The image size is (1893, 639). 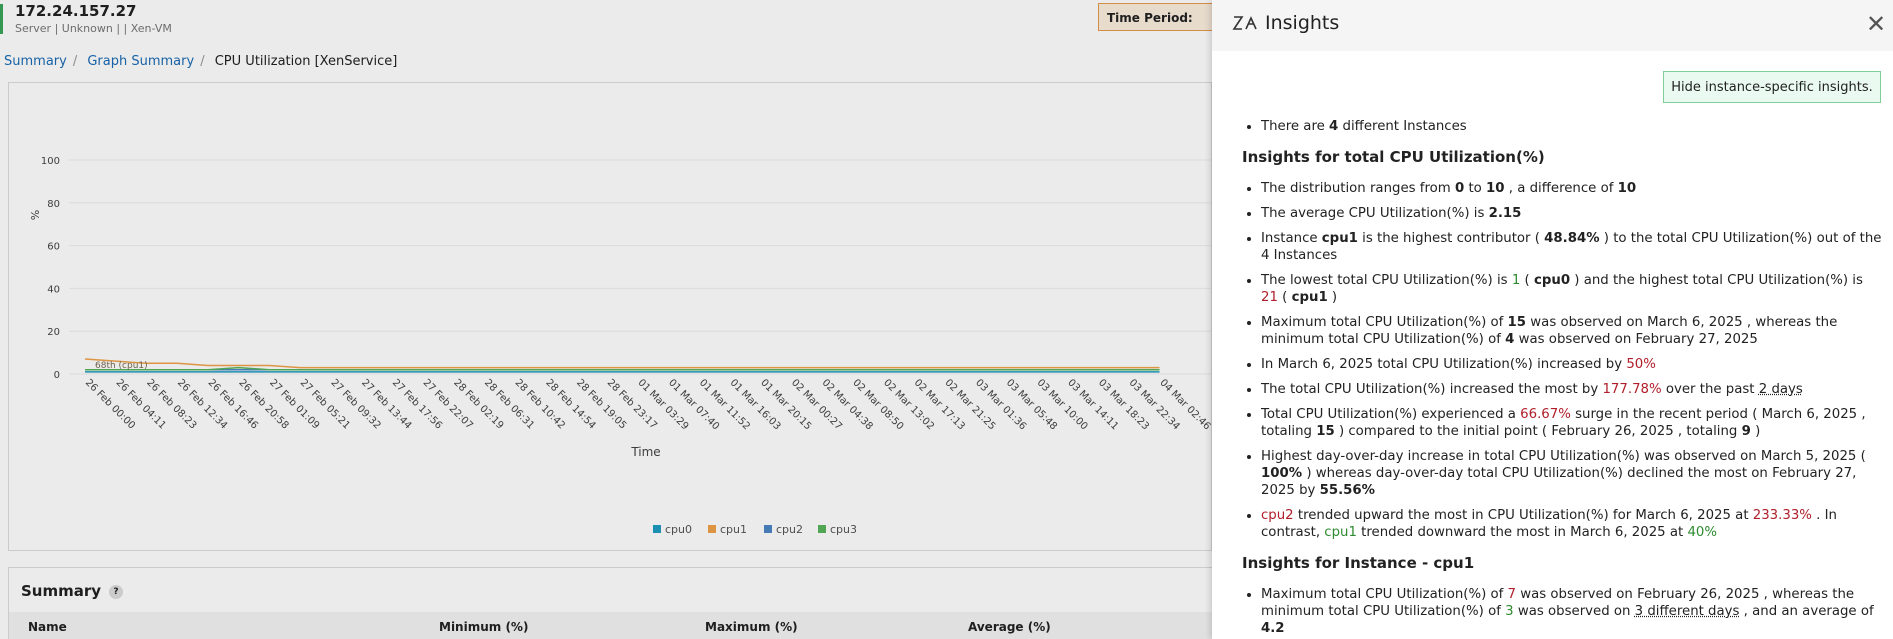 I want to click on insights-icon, so click(x=1244, y=23).